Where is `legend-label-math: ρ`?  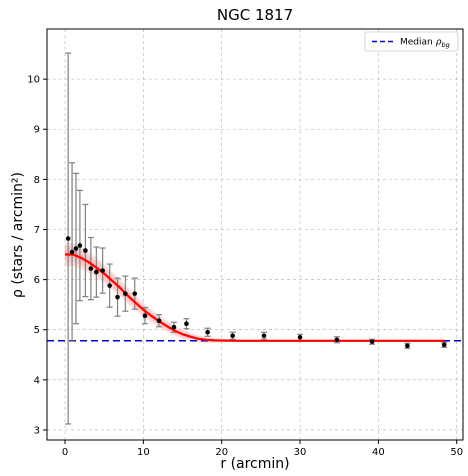
legend-label-math: ρ is located at coordinates (439, 43).